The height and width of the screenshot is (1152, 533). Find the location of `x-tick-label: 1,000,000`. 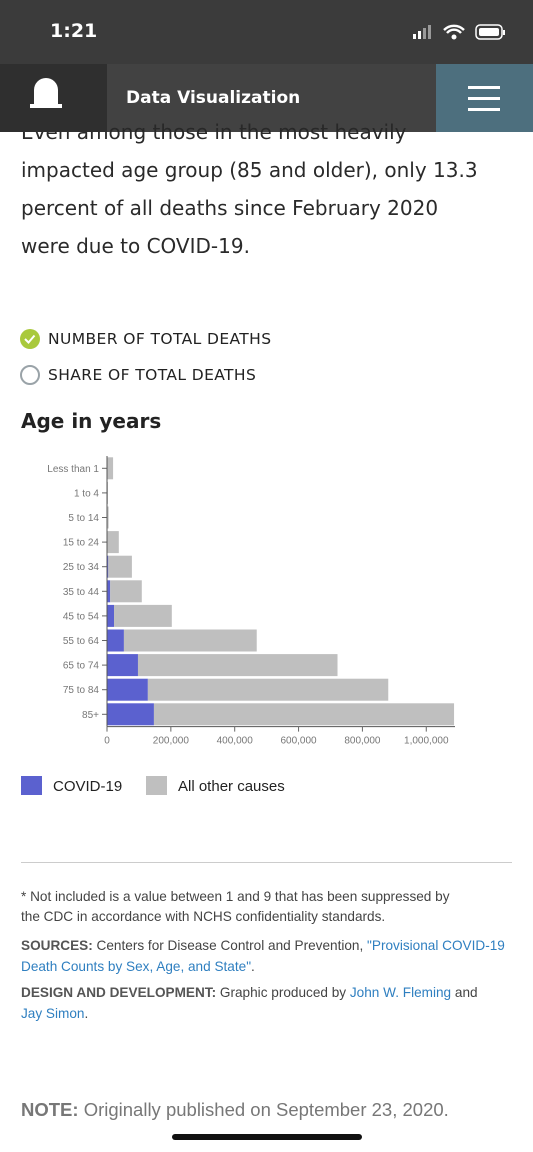

x-tick-label: 1,000,000 is located at coordinates (426, 741).